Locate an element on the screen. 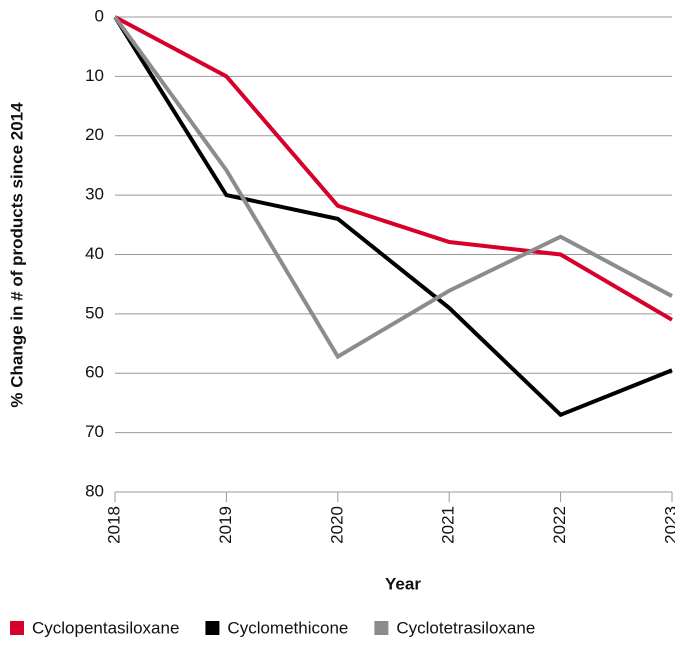  legend-label: Cyclopentasiloxane is located at coordinates (105, 627).